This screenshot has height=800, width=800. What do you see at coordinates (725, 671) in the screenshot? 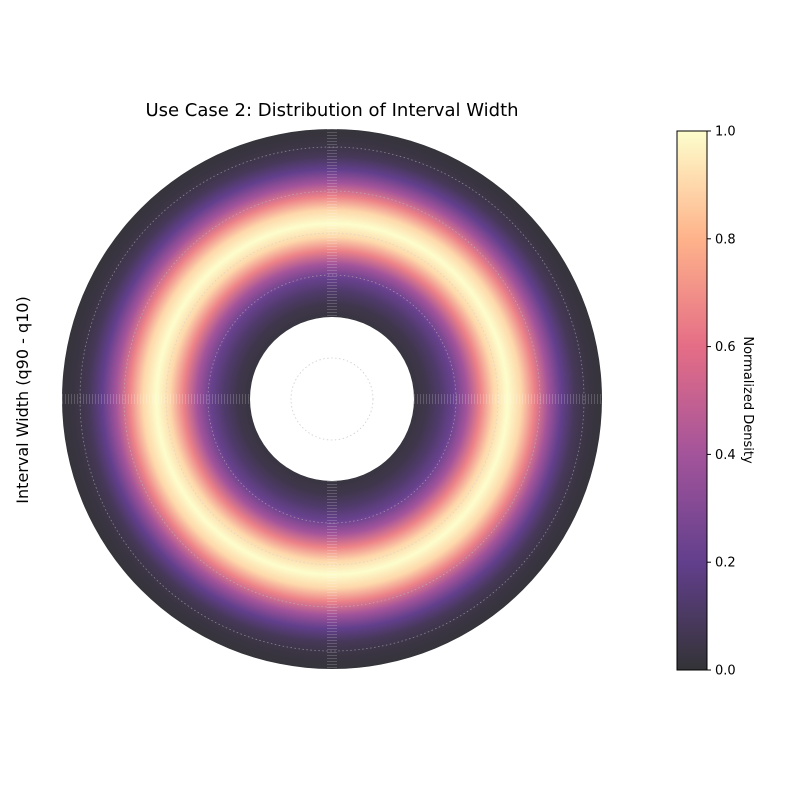
I see `colorbar-tick-label: 0.0` at bounding box center [725, 671].